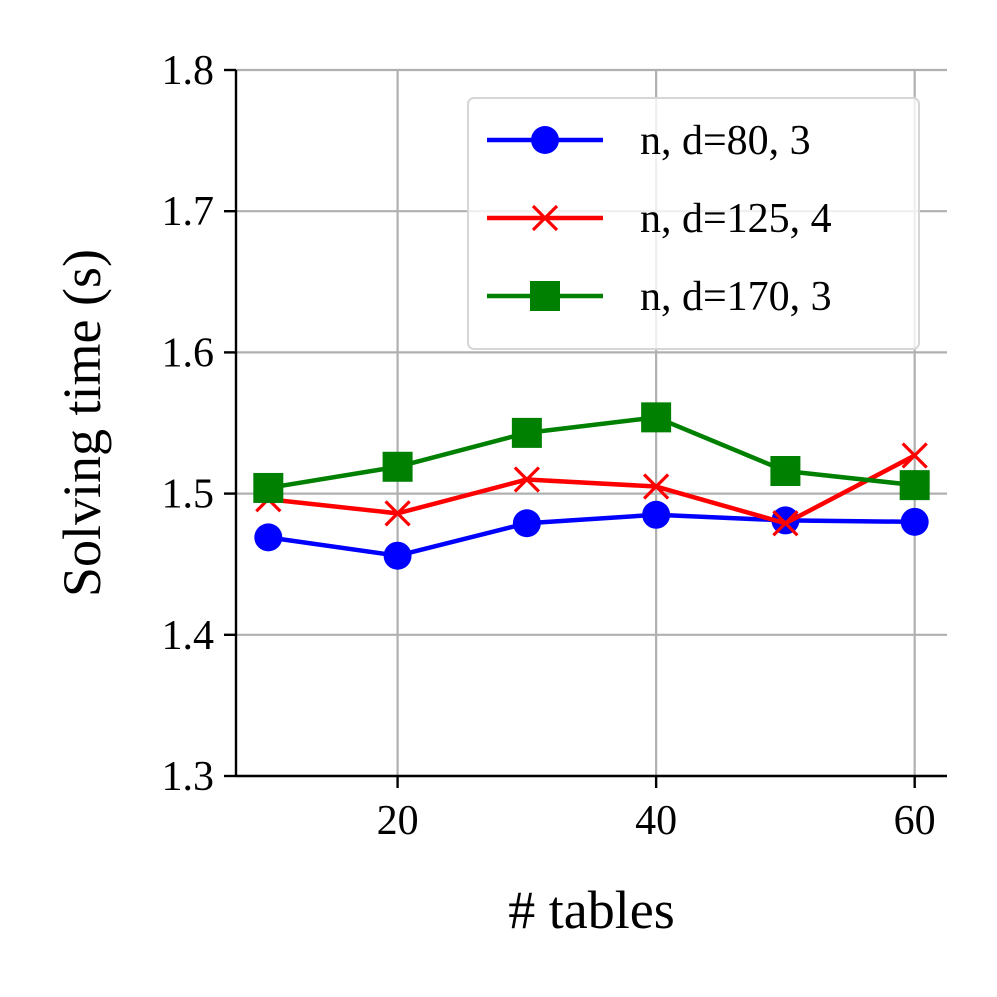 The height and width of the screenshot is (997, 997). Describe the element at coordinates (188, 353) in the screenshot. I see `y-tick-label-3: 1.6` at that location.